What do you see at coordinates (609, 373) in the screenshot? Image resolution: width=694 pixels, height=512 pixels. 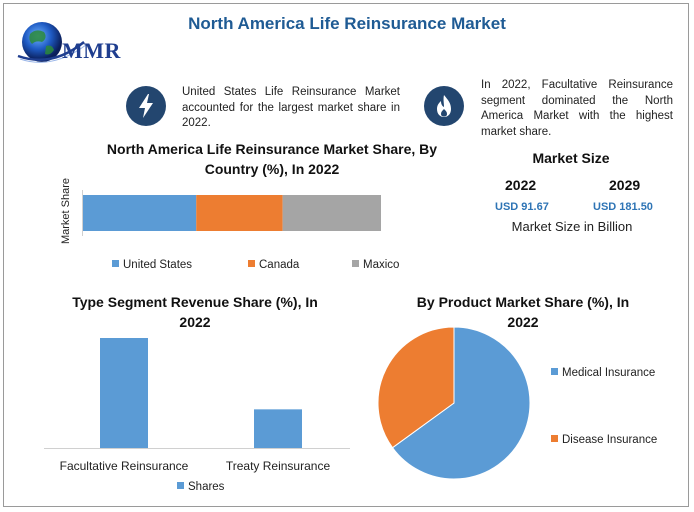 I see `legend-label-medical-insurance: Medical Insurance` at bounding box center [609, 373].